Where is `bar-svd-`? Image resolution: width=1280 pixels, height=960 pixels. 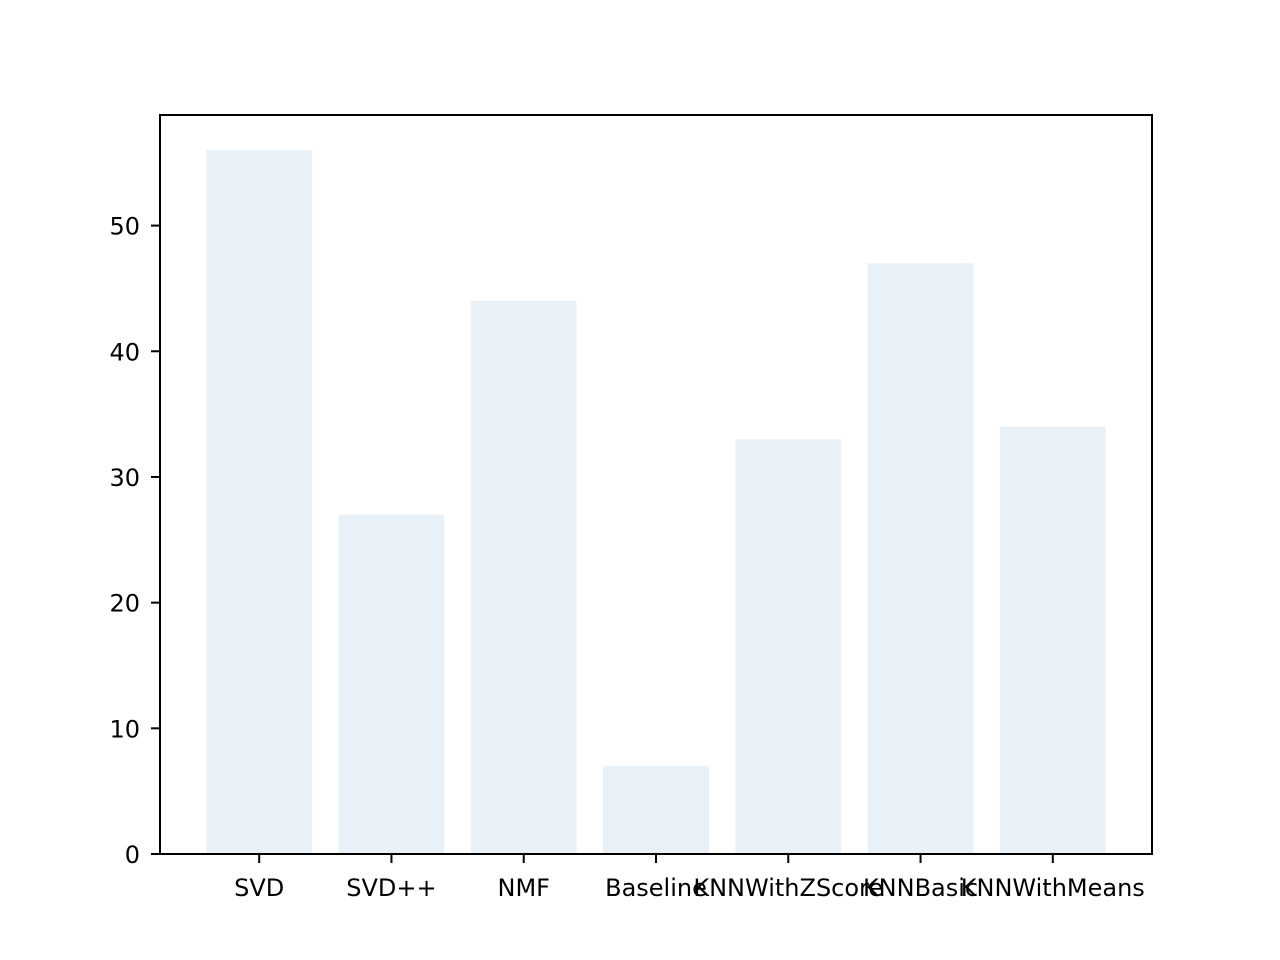
bar-svd- is located at coordinates (391, 684).